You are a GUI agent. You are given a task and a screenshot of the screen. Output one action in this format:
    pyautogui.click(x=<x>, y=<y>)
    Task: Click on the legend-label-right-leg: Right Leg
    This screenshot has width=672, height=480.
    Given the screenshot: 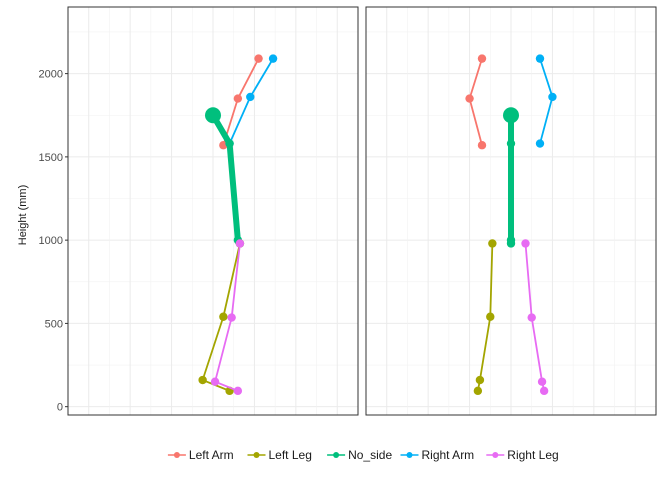 What is the action you would take?
    pyautogui.click(x=532, y=455)
    